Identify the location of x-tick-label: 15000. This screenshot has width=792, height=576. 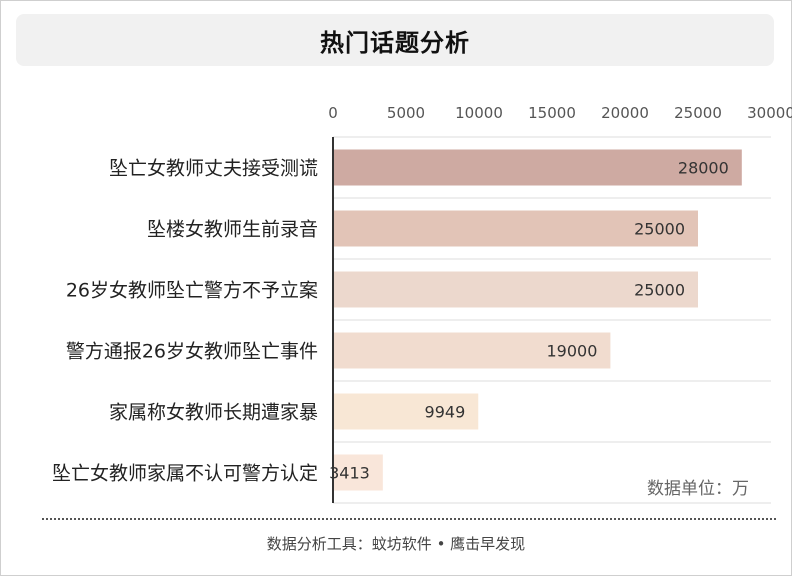
(552, 113).